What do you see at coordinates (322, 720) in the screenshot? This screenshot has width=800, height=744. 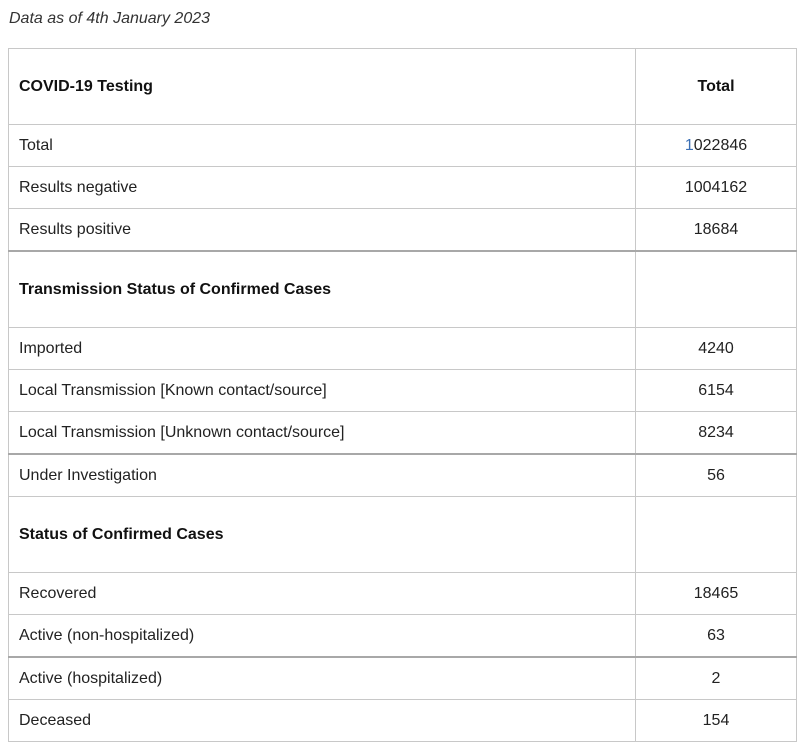 I see `row-label-deceased: Deceased` at bounding box center [322, 720].